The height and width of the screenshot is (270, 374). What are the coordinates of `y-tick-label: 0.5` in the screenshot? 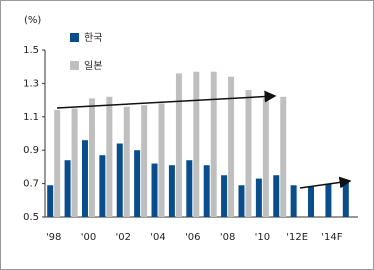 It's located at (31, 217).